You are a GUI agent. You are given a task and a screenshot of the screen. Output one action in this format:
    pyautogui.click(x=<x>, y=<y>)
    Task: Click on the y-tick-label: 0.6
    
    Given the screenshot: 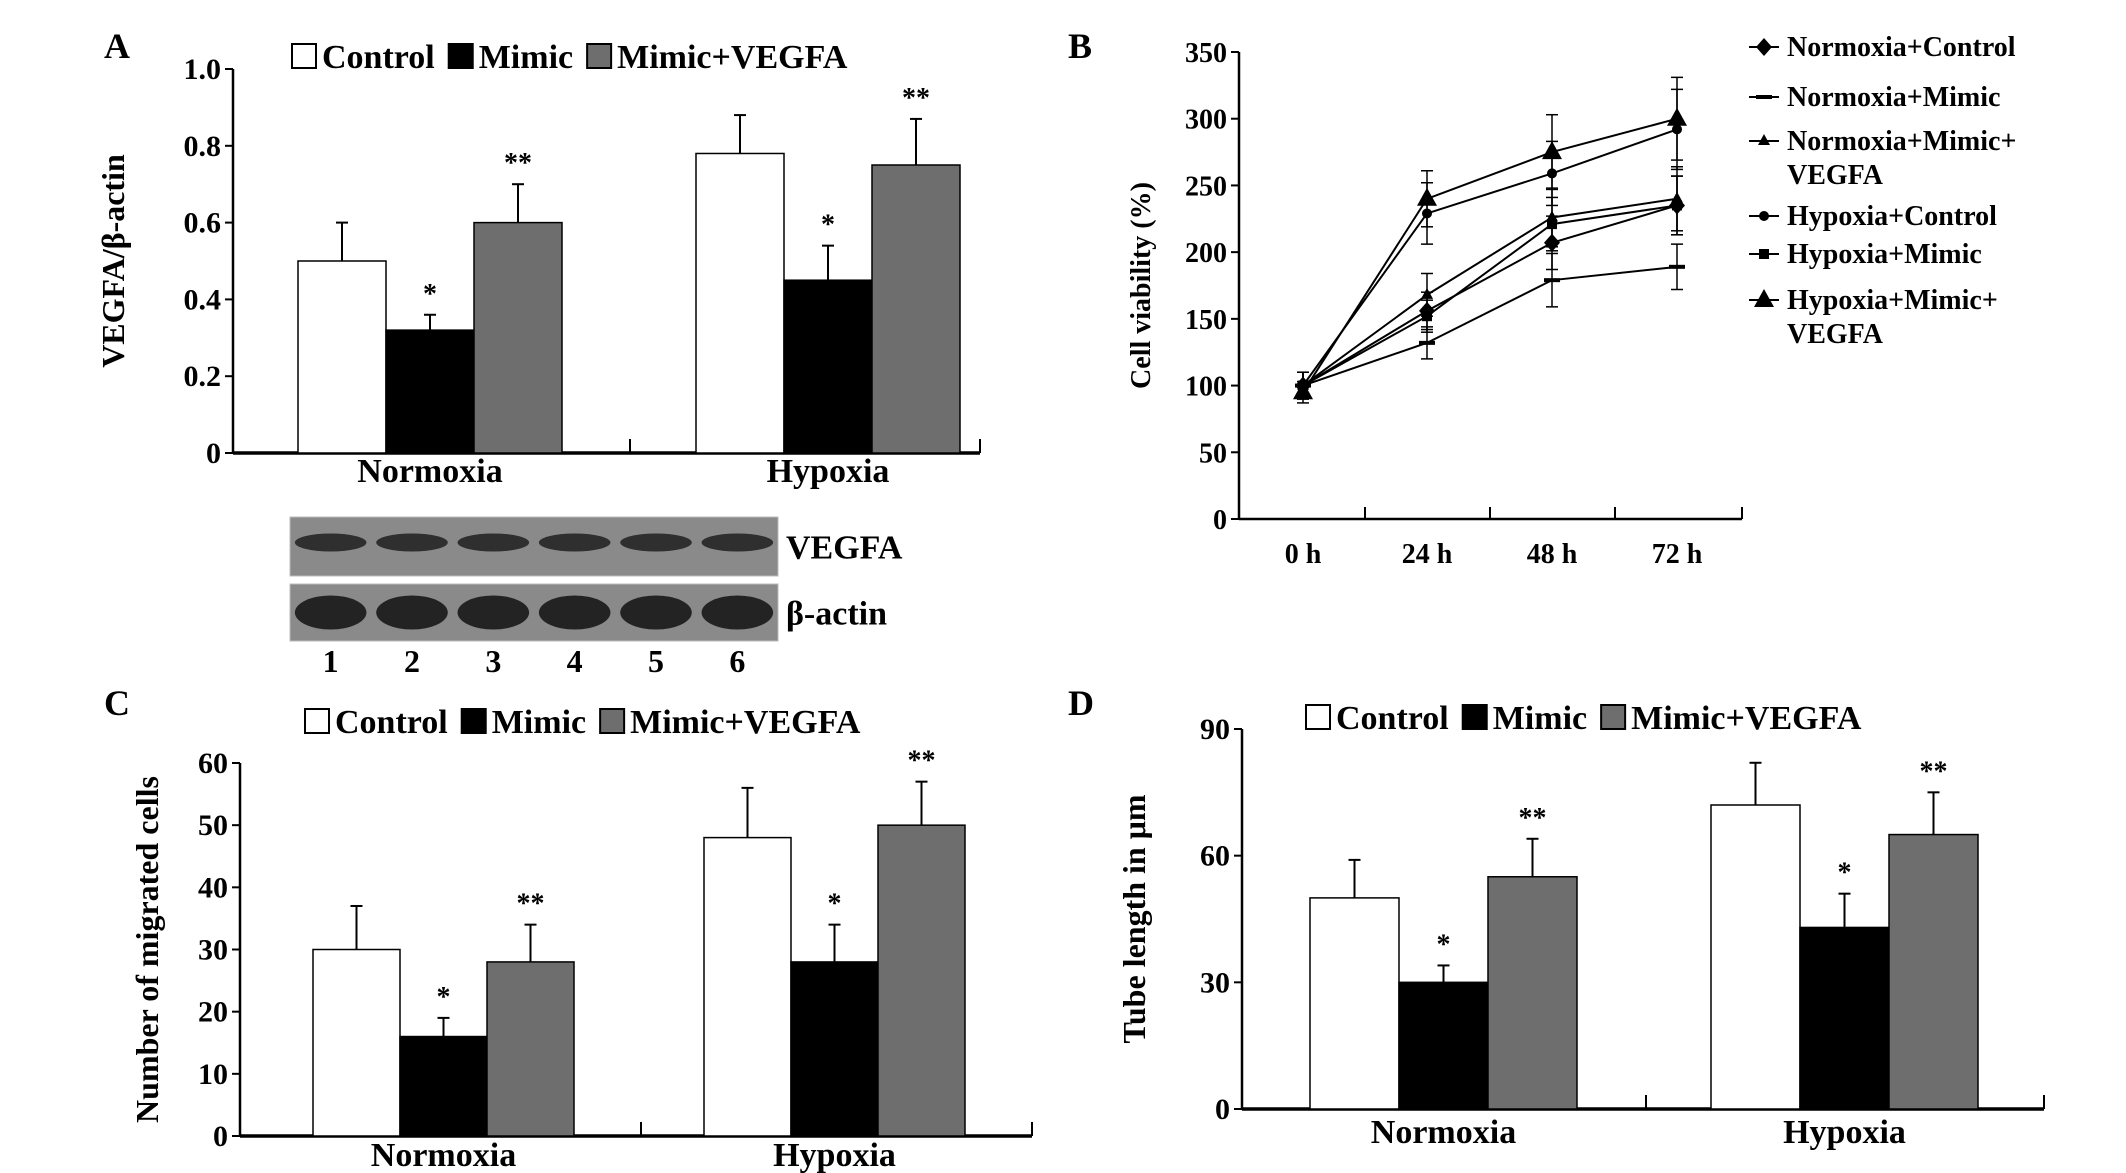 What is the action you would take?
    pyautogui.click(x=203, y=223)
    